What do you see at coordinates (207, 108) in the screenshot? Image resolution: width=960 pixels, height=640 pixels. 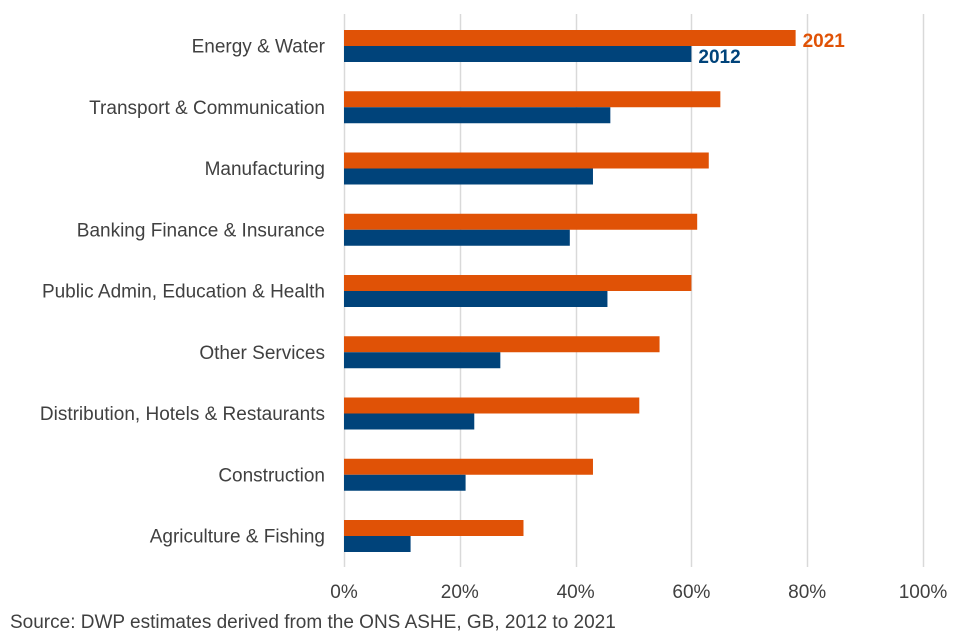 I see `category-label: Transport & Communication` at bounding box center [207, 108].